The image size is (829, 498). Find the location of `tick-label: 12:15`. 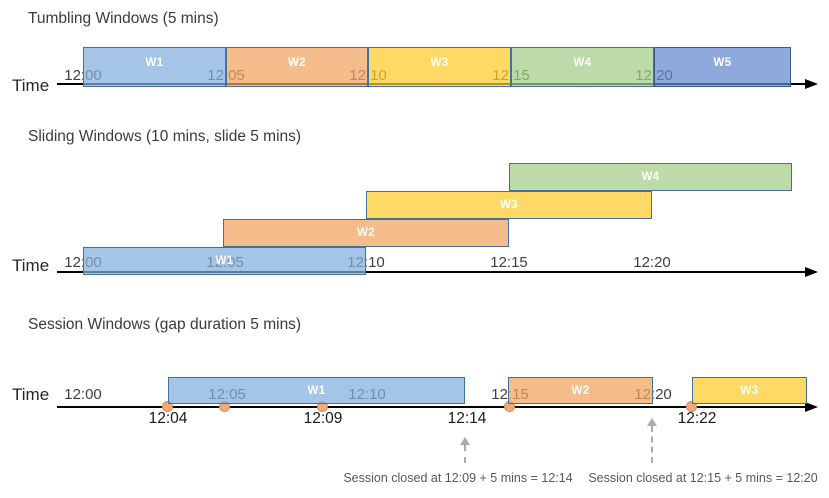

tick-label: 12:15 is located at coordinates (509, 262).